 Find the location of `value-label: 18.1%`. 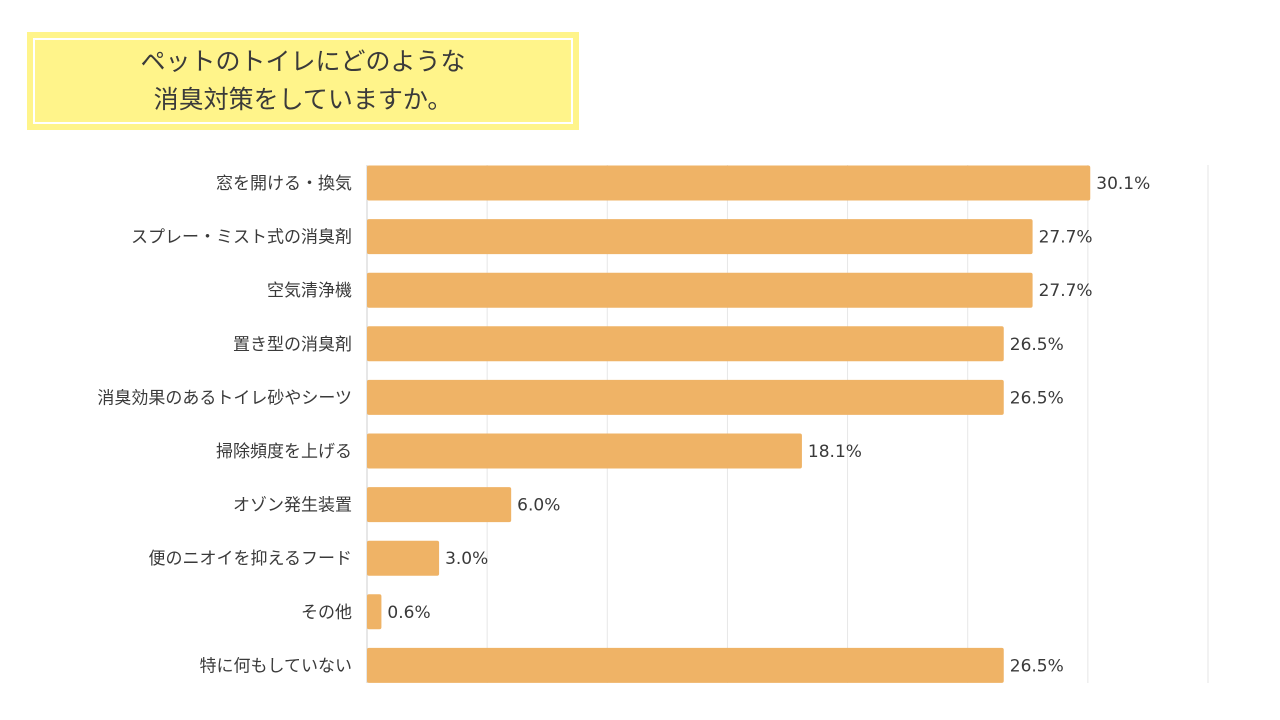

value-label: 18.1% is located at coordinates (835, 452).